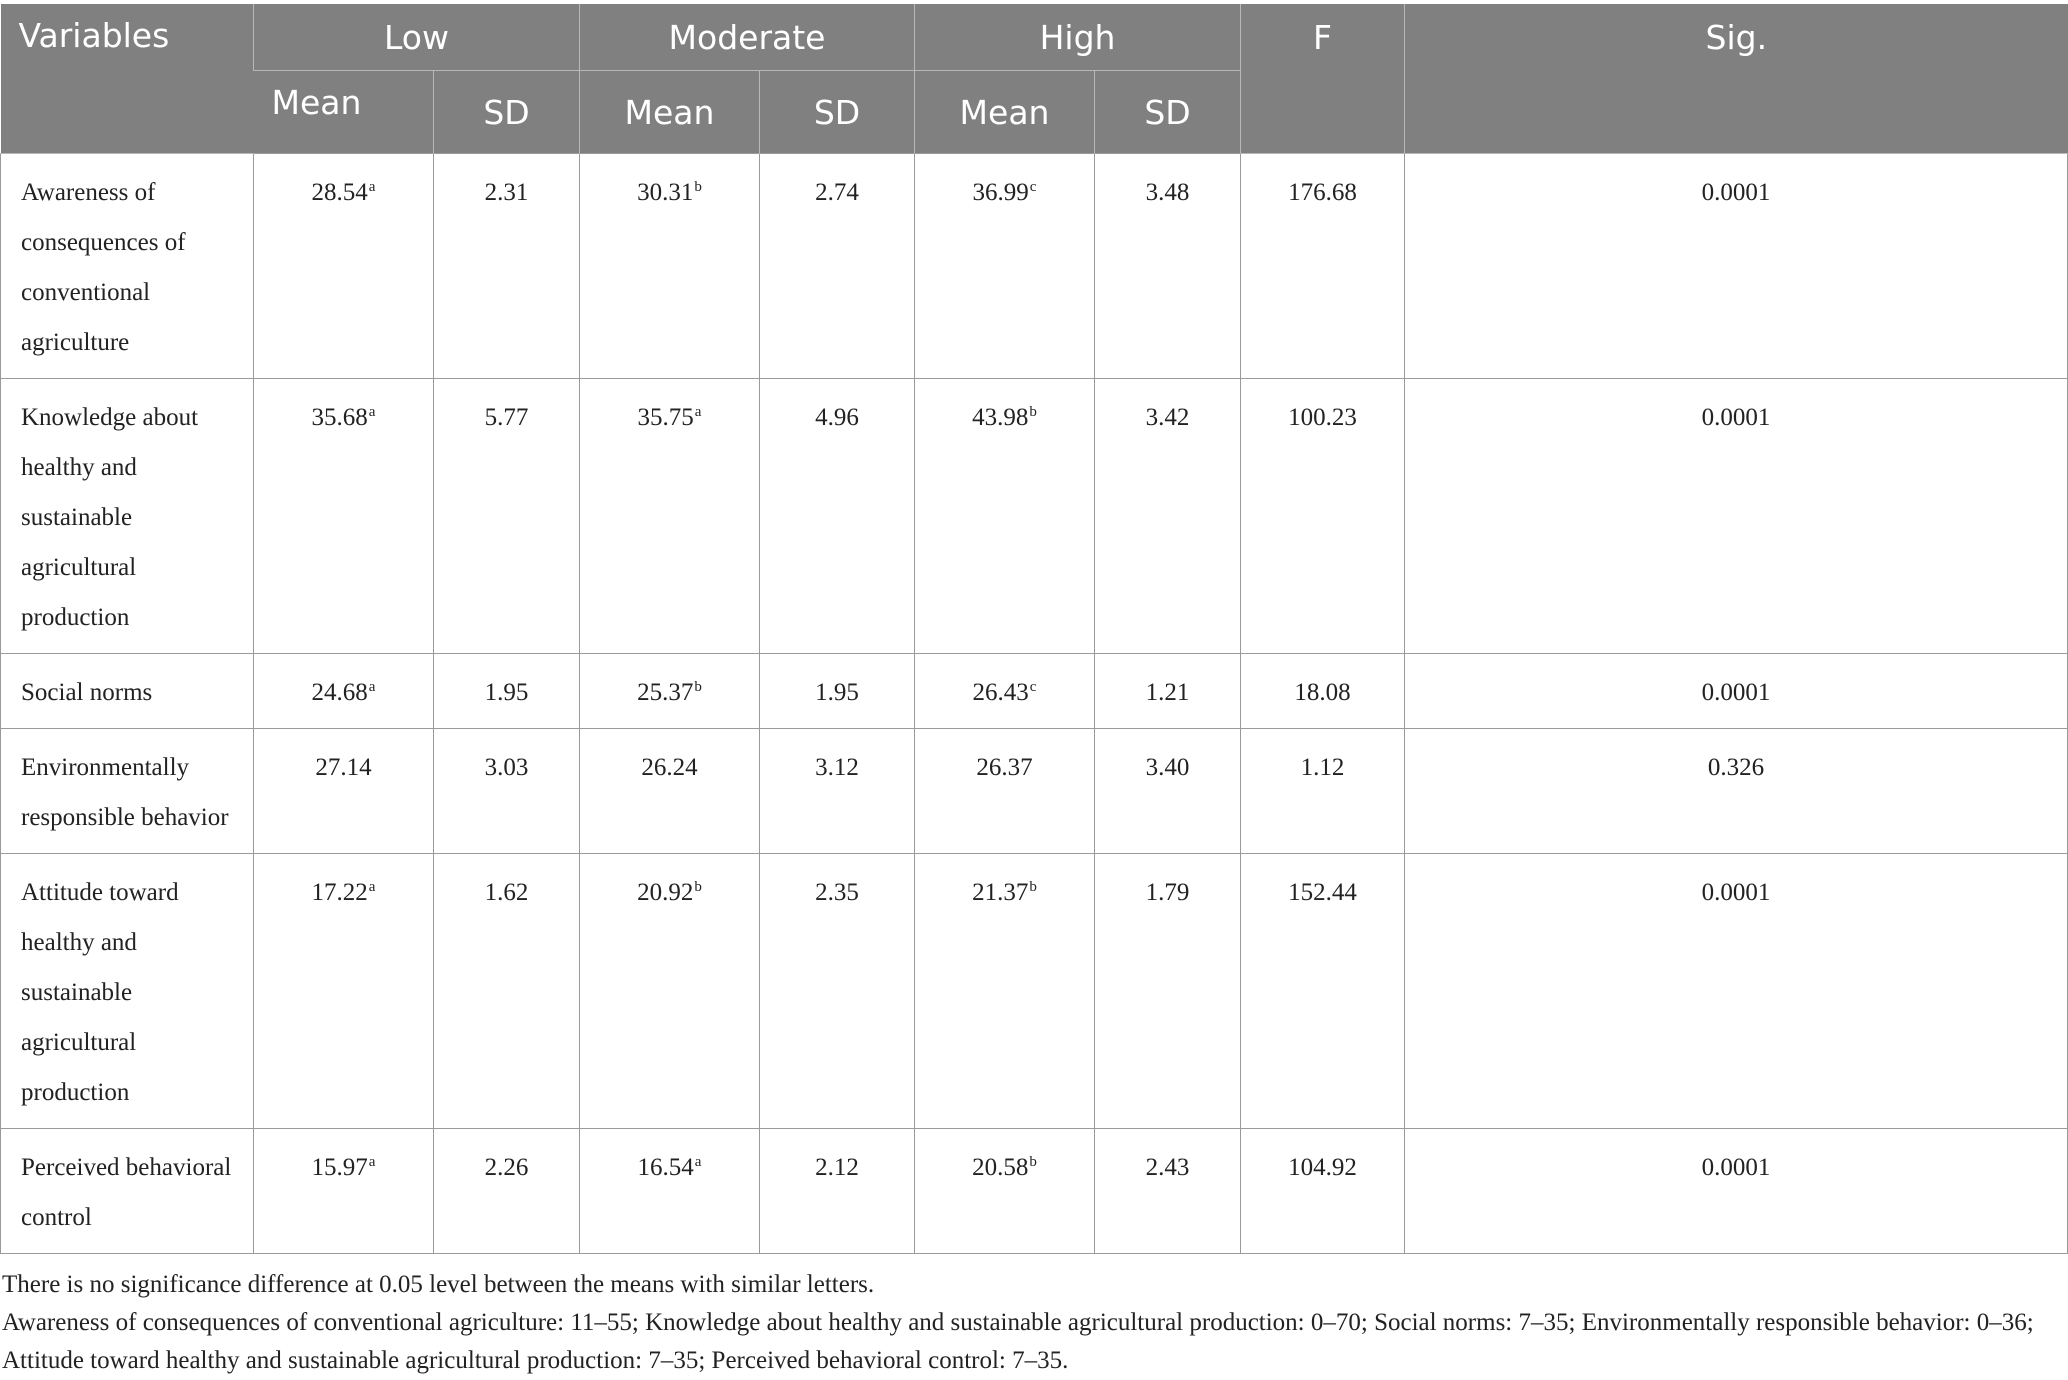 The image size is (2068, 1380). What do you see at coordinates (339, 1167) in the screenshot?
I see `cell-low-mean-value: 15.97` at bounding box center [339, 1167].